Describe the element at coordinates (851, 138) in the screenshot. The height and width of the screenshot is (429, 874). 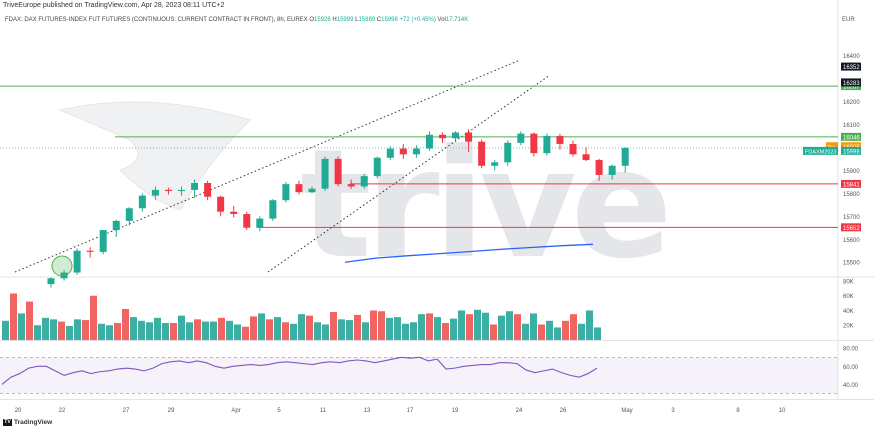
I see `level-badge-label: 16046` at that location.